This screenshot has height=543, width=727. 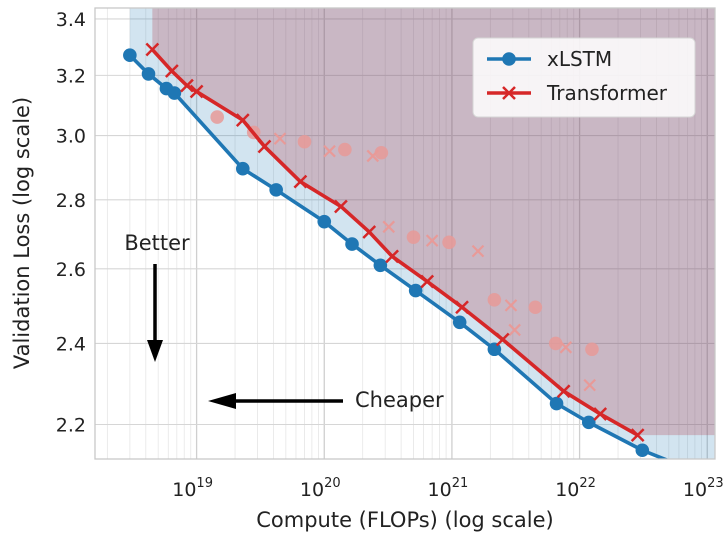 What do you see at coordinates (404, 520) in the screenshot?
I see `x-axis-title: Compute (FLOPs) (log scale)` at bounding box center [404, 520].